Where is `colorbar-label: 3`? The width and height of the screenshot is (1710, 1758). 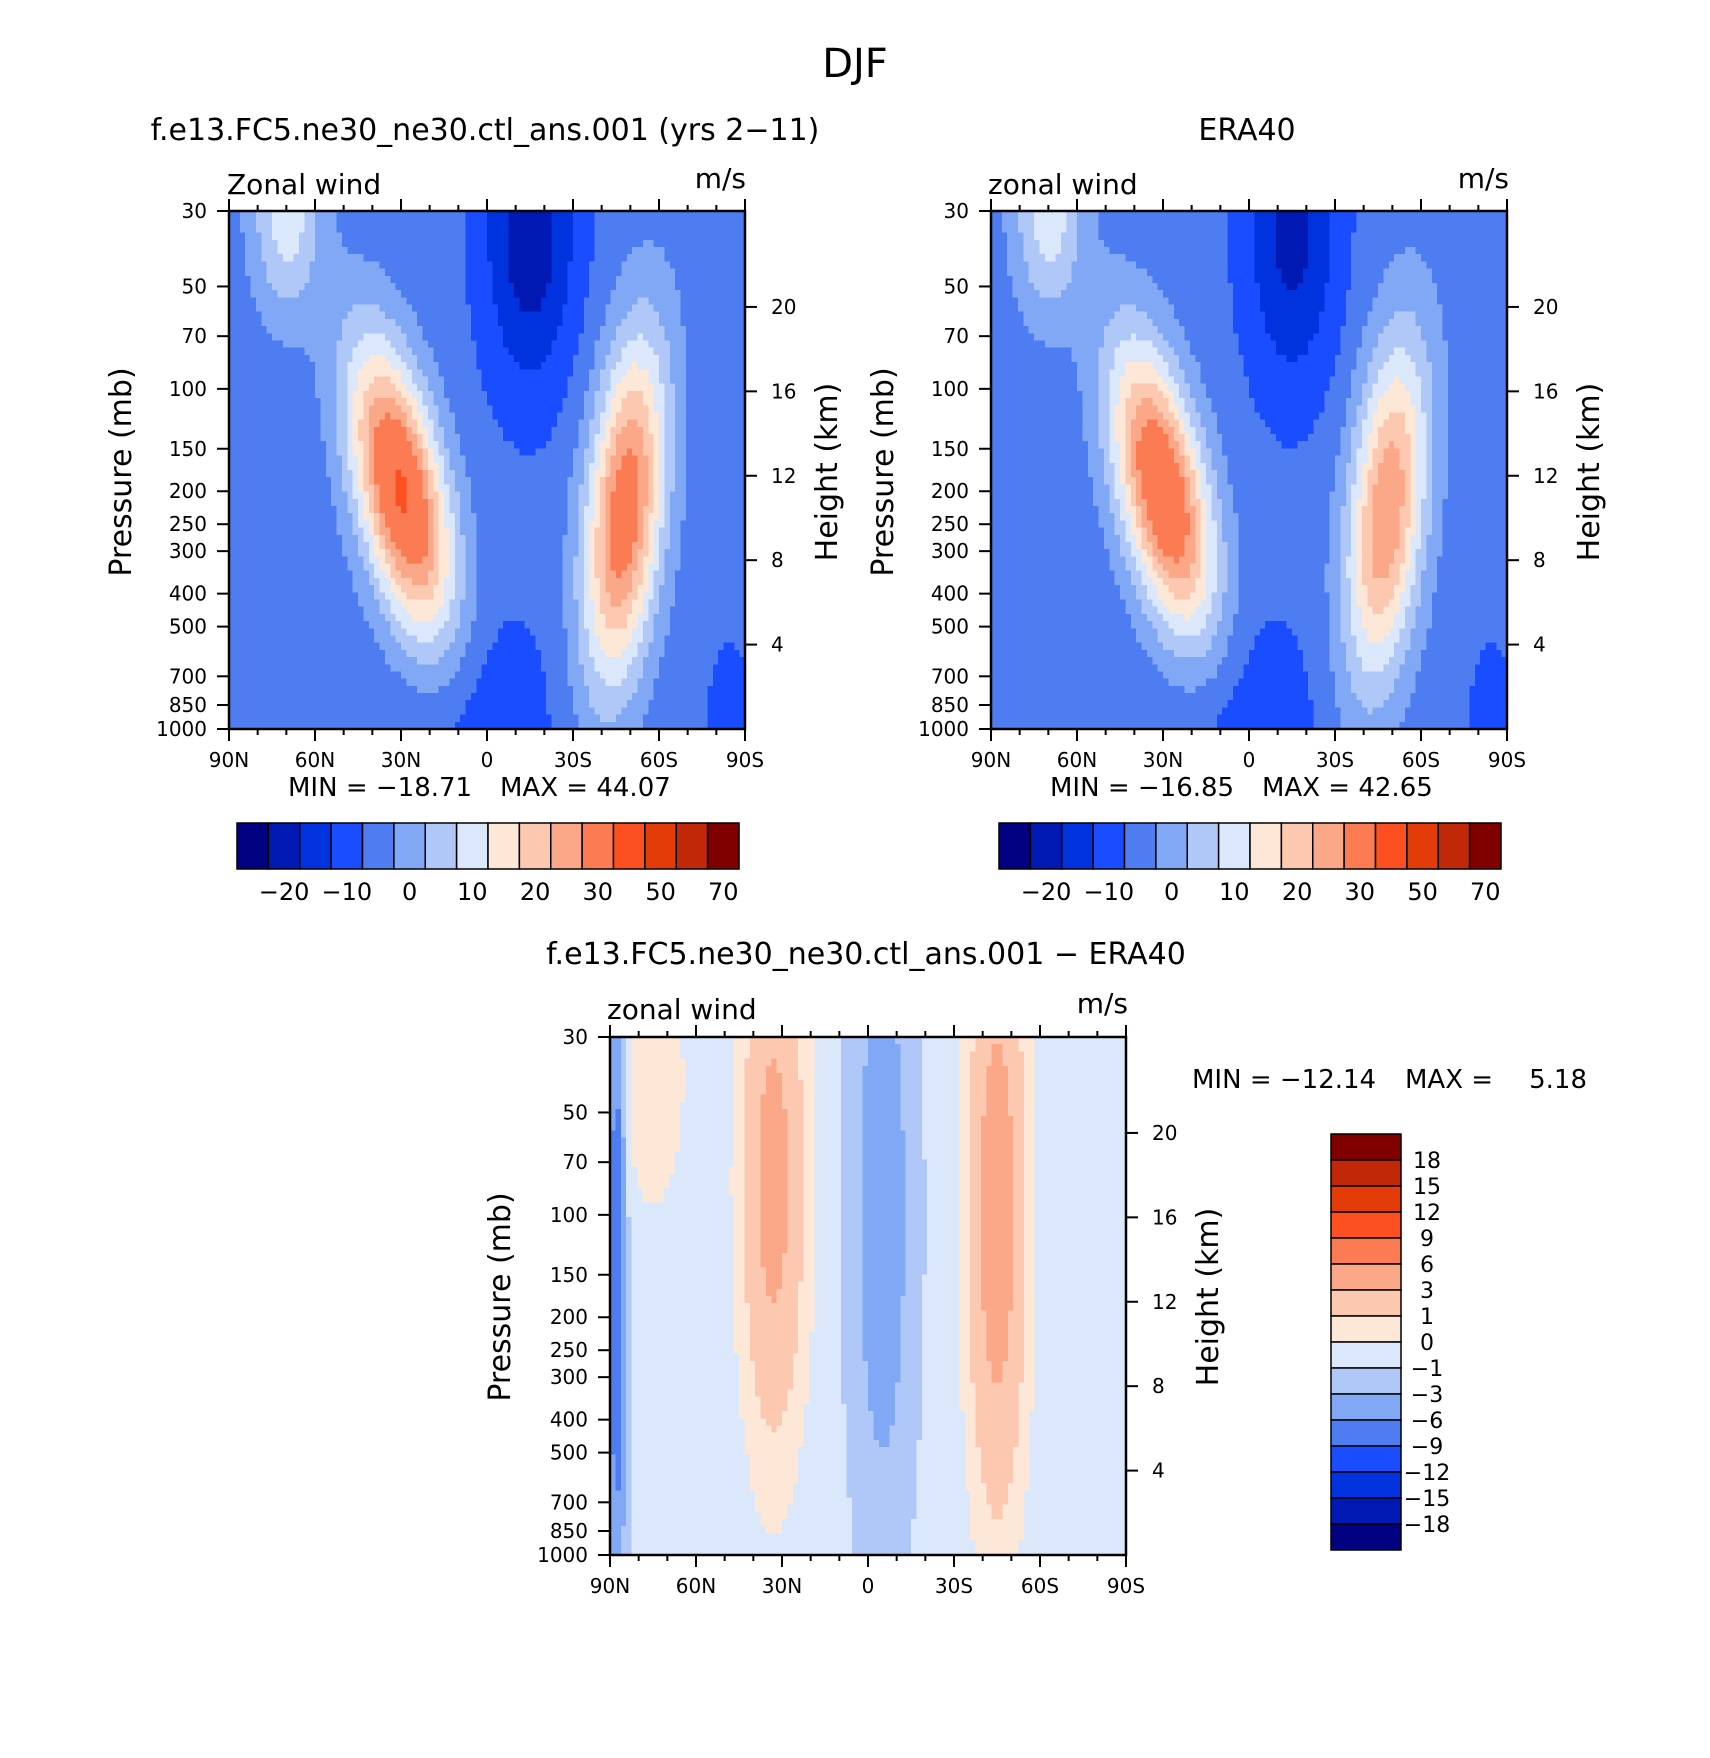
colorbar-label: 3 is located at coordinates (1427, 1291).